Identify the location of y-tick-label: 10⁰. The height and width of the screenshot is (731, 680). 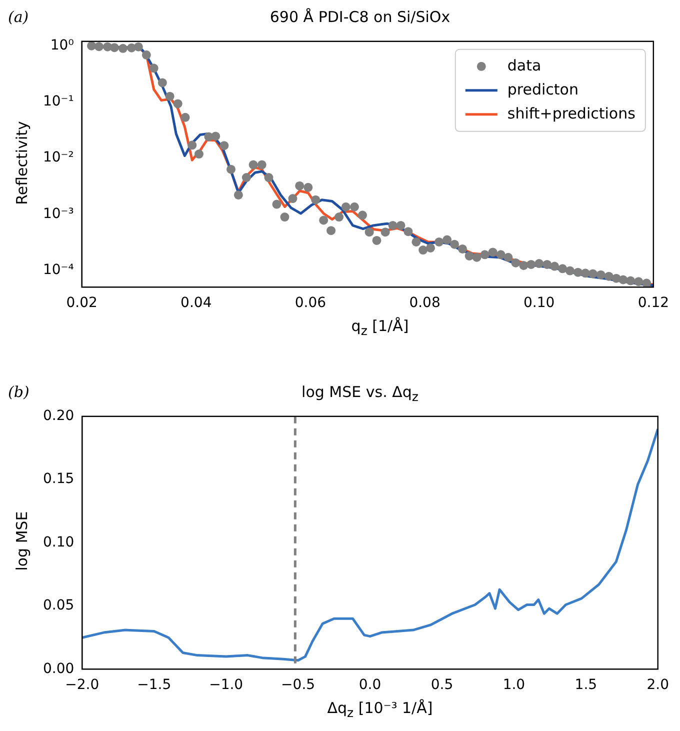
(62, 45).